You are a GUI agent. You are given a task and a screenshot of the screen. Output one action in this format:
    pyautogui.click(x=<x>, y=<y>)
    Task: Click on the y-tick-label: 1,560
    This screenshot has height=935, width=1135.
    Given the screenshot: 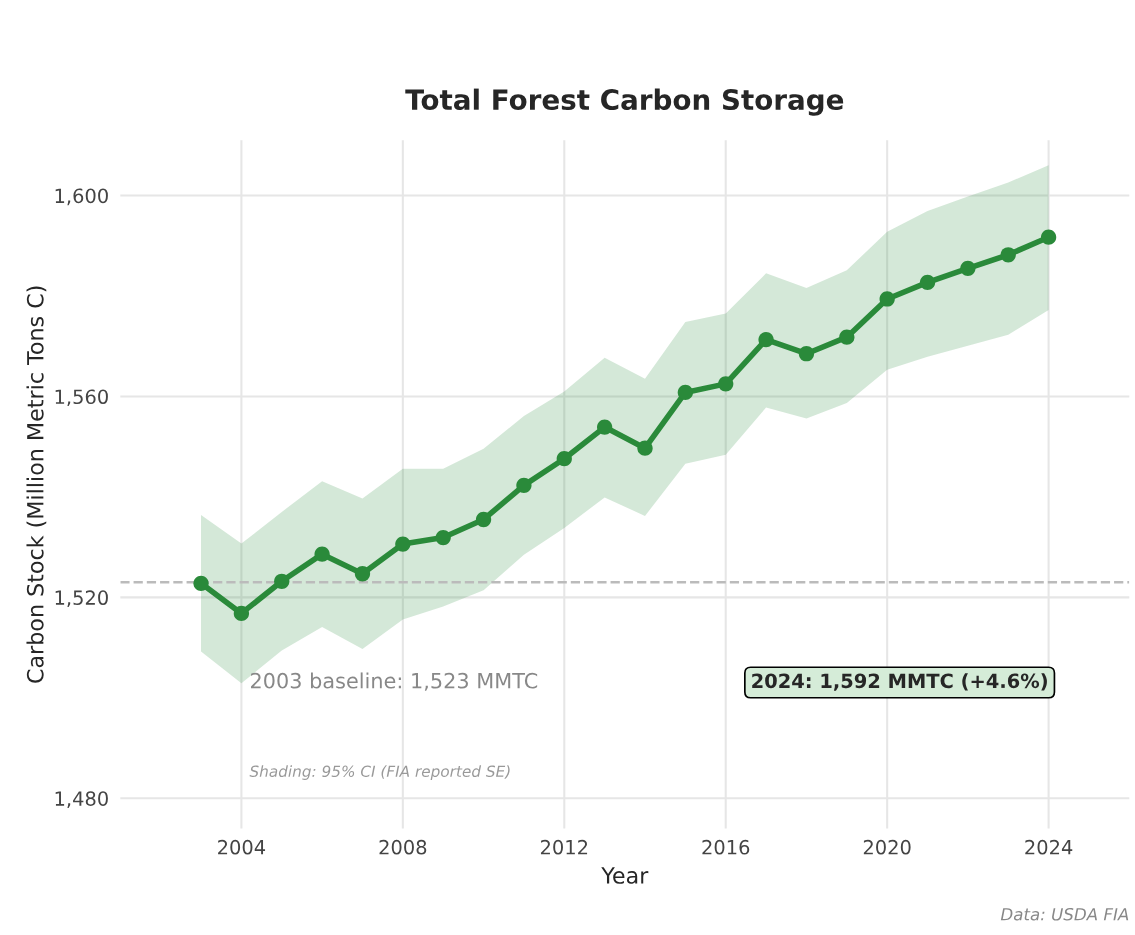 What is the action you would take?
    pyautogui.click(x=81, y=398)
    